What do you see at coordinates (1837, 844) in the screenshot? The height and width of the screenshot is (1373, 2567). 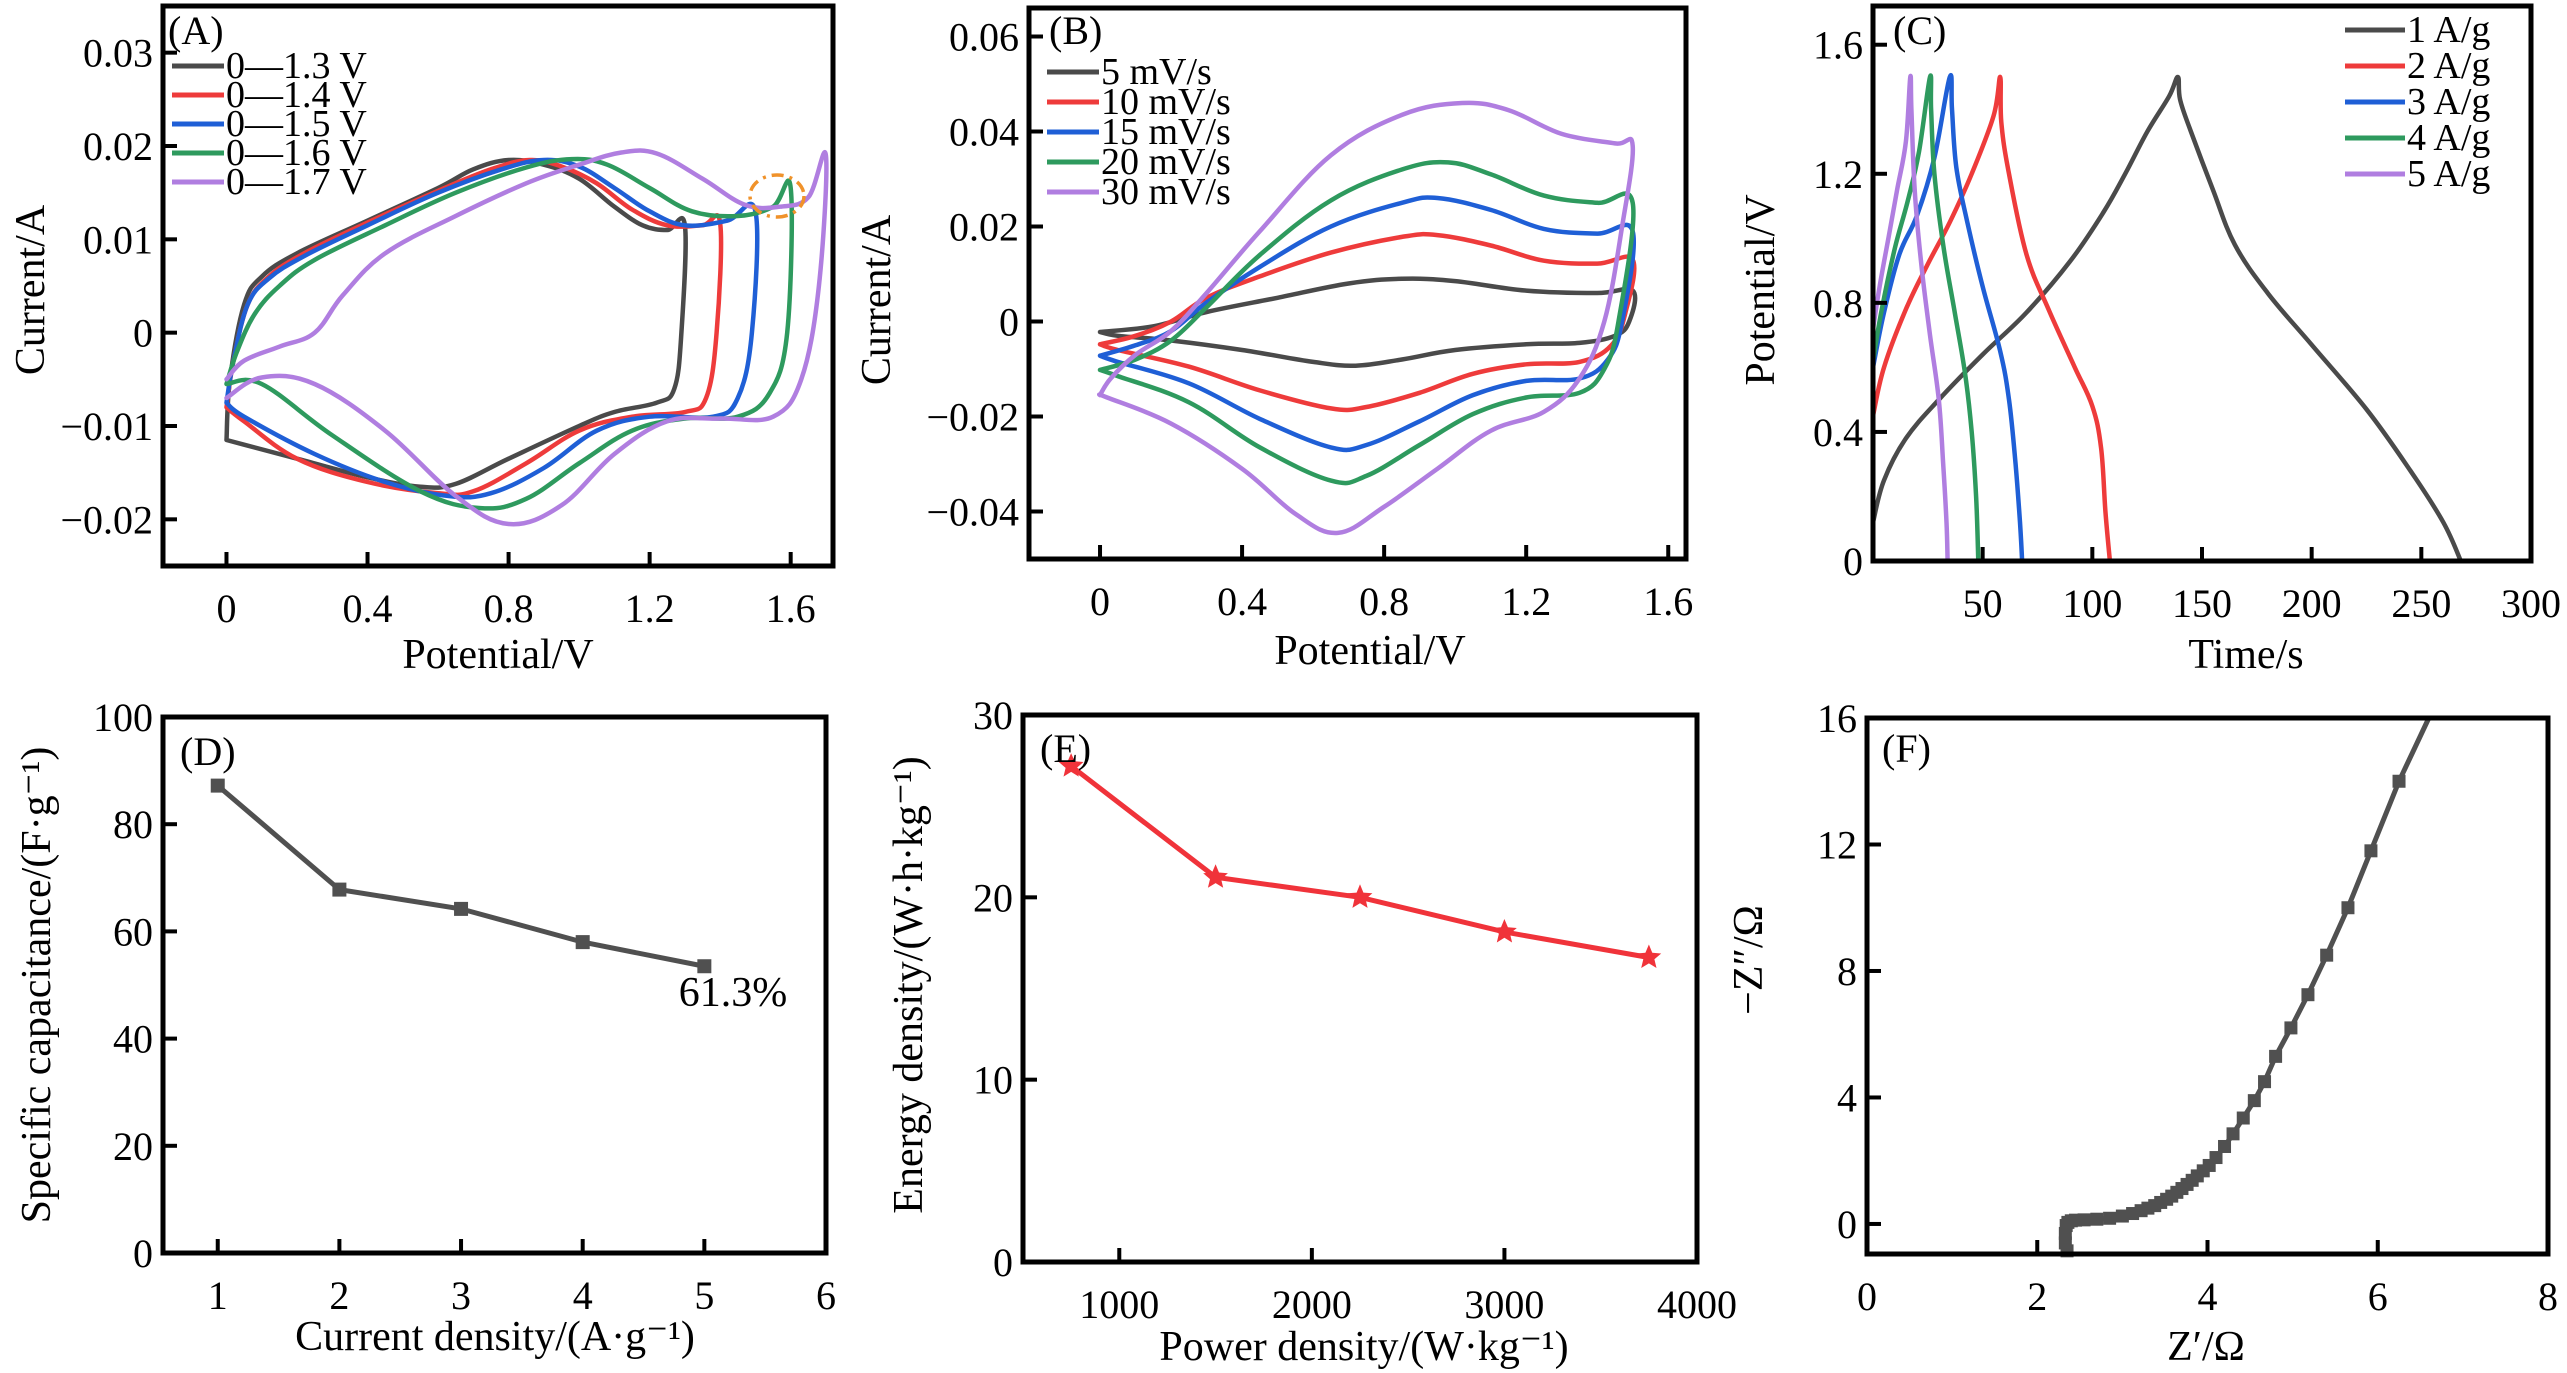 I see `panel-f-ytick-label: 12` at bounding box center [1837, 844].